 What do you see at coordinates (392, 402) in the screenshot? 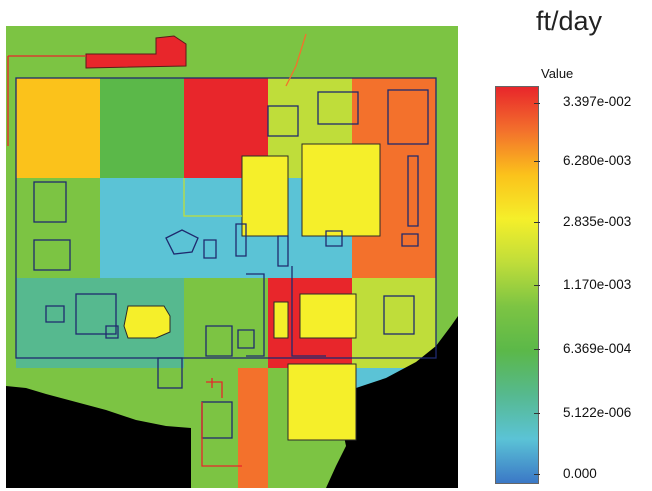
I see `no-data-bottom-right` at bounding box center [392, 402].